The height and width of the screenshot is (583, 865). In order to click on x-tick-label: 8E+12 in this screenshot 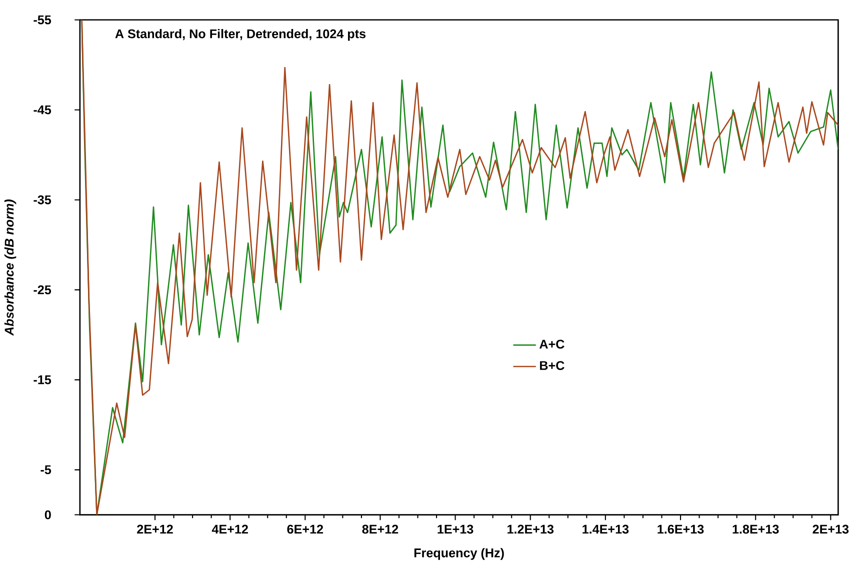, I will do `click(380, 529)`.